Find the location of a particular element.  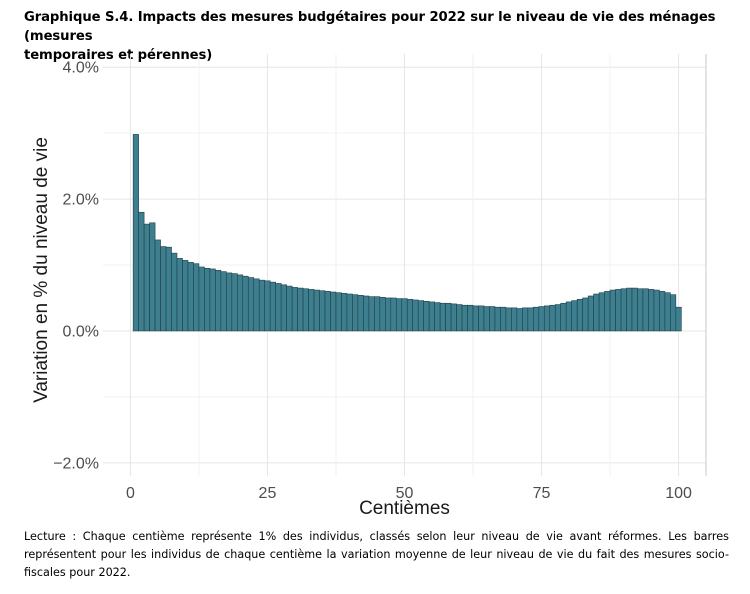

x-tick-label: 50 is located at coordinates (405, 493).